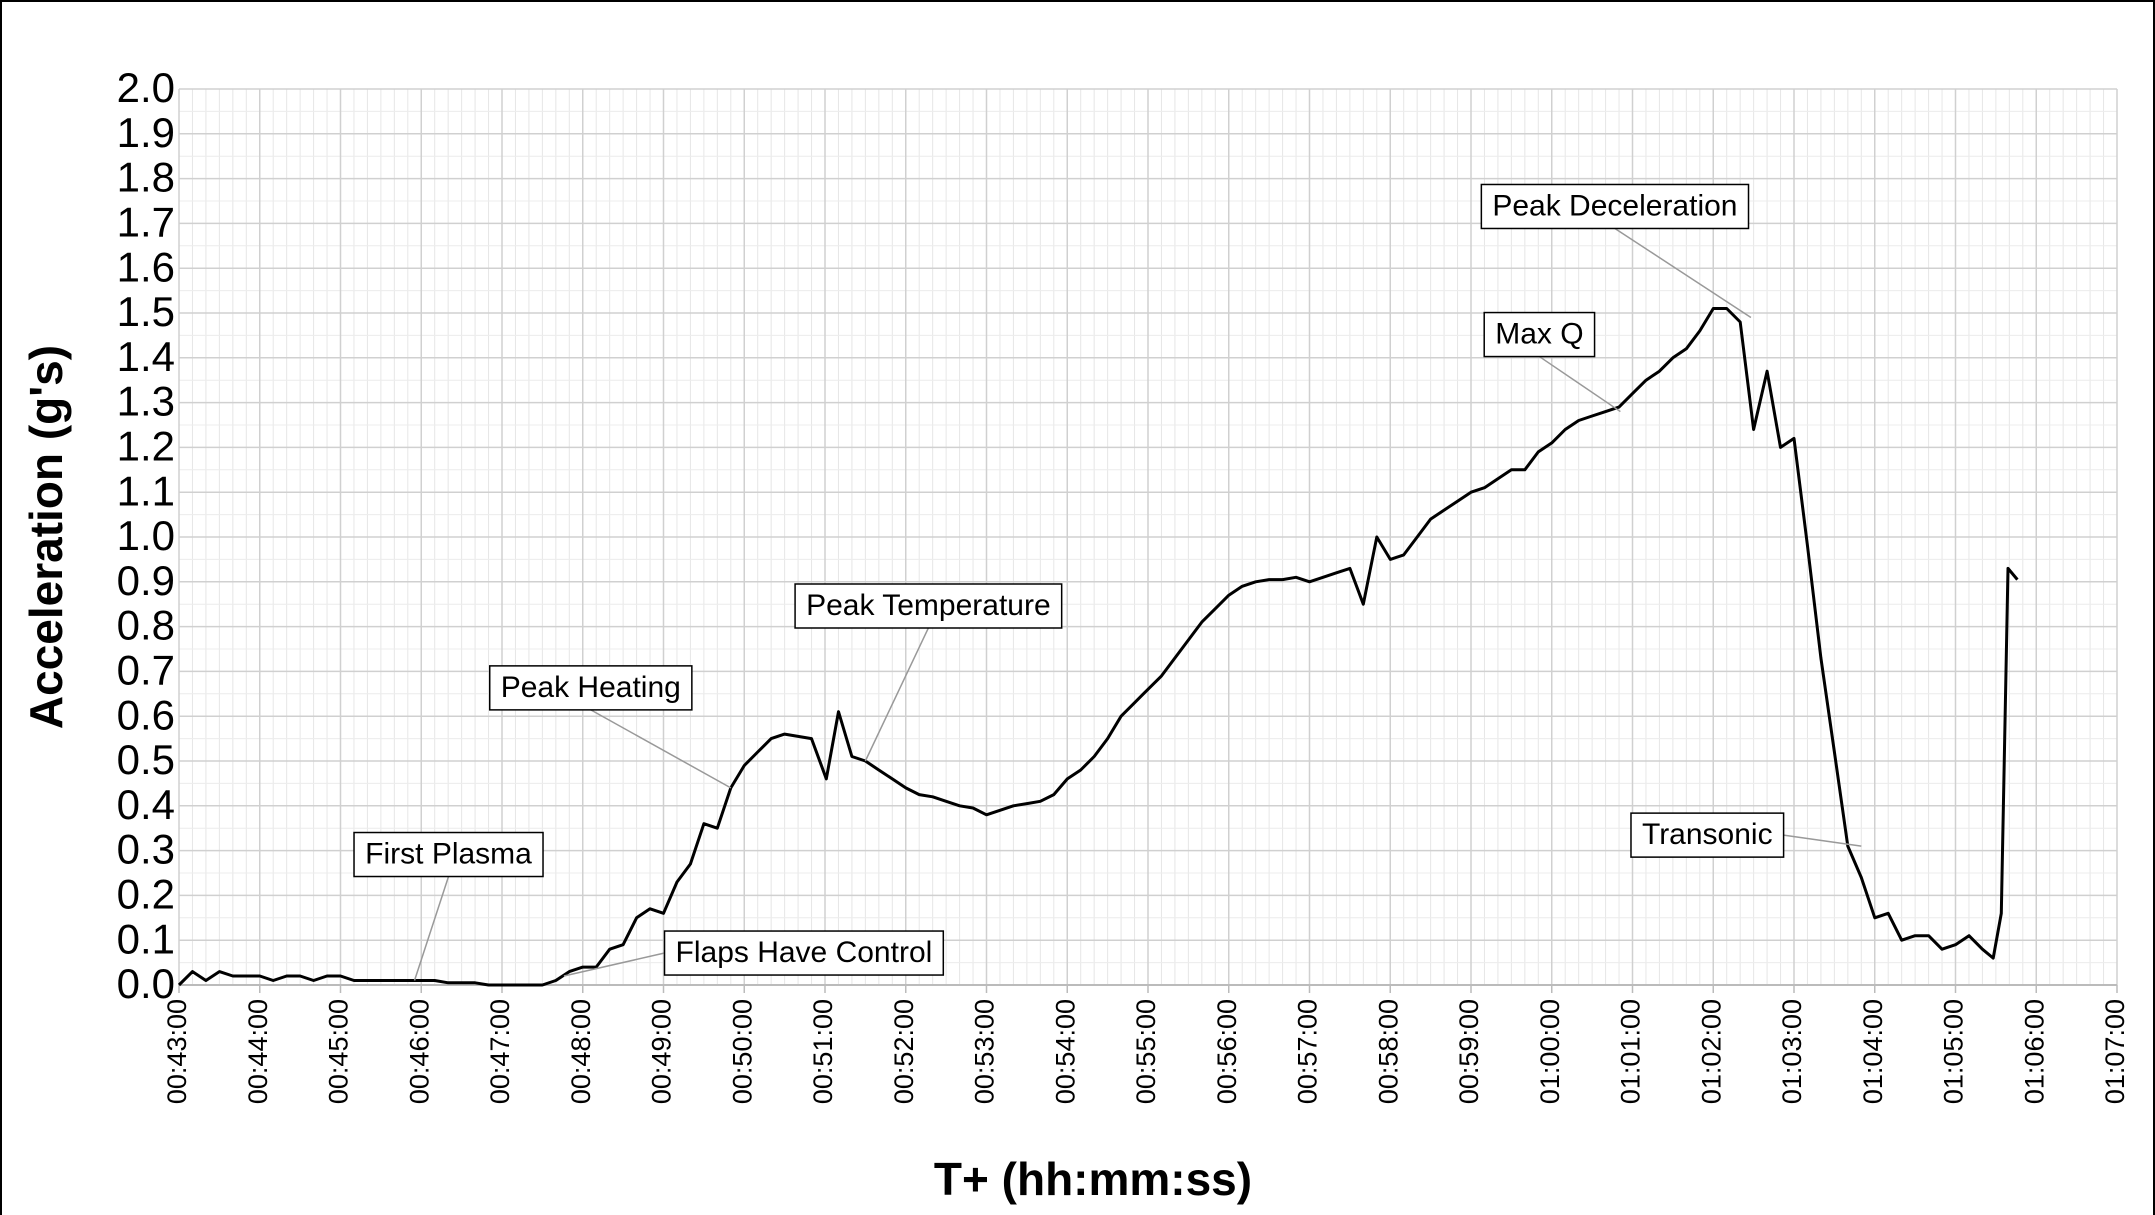 This screenshot has height=1215, width=2155. Describe the element at coordinates (146, 221) in the screenshot. I see `y-tick-label: 1.7` at that location.